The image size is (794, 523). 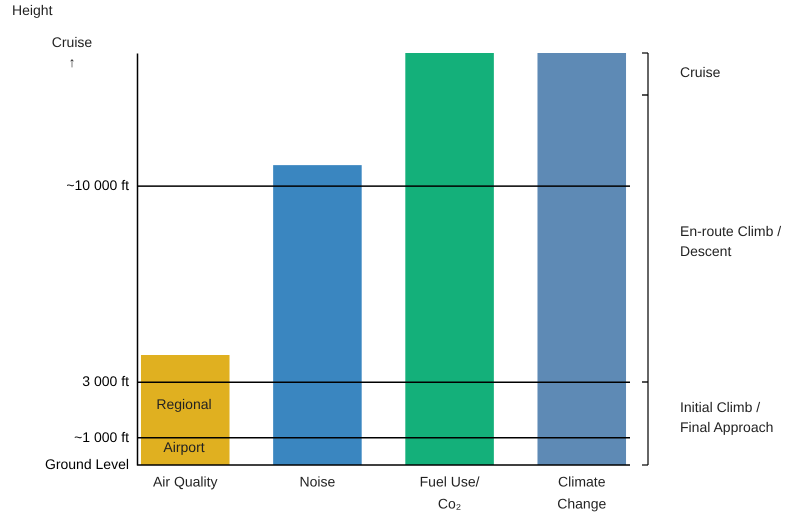 I want to click on ref-line-label: 3 000 ft, so click(x=106, y=381).